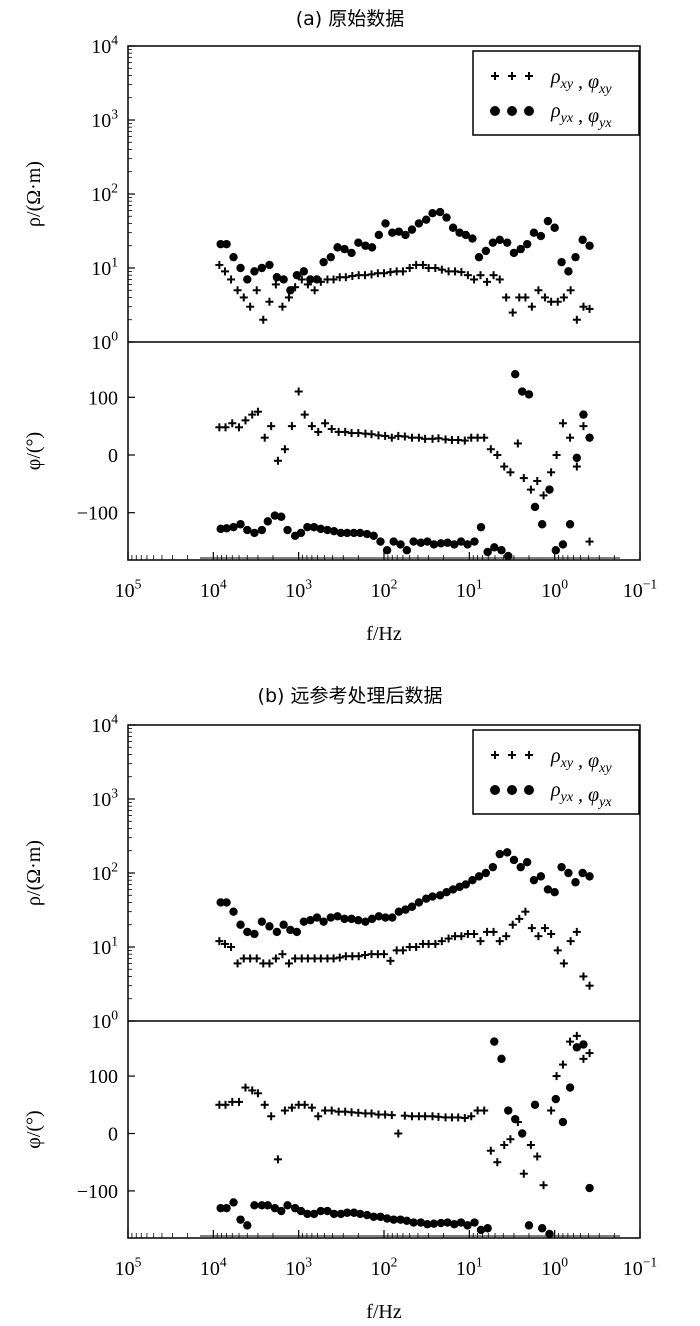 The width and height of the screenshot is (700, 1326). What do you see at coordinates (581, 760) in the screenshot?
I see `legend-entry-xy: ρxy , φxy` at bounding box center [581, 760].